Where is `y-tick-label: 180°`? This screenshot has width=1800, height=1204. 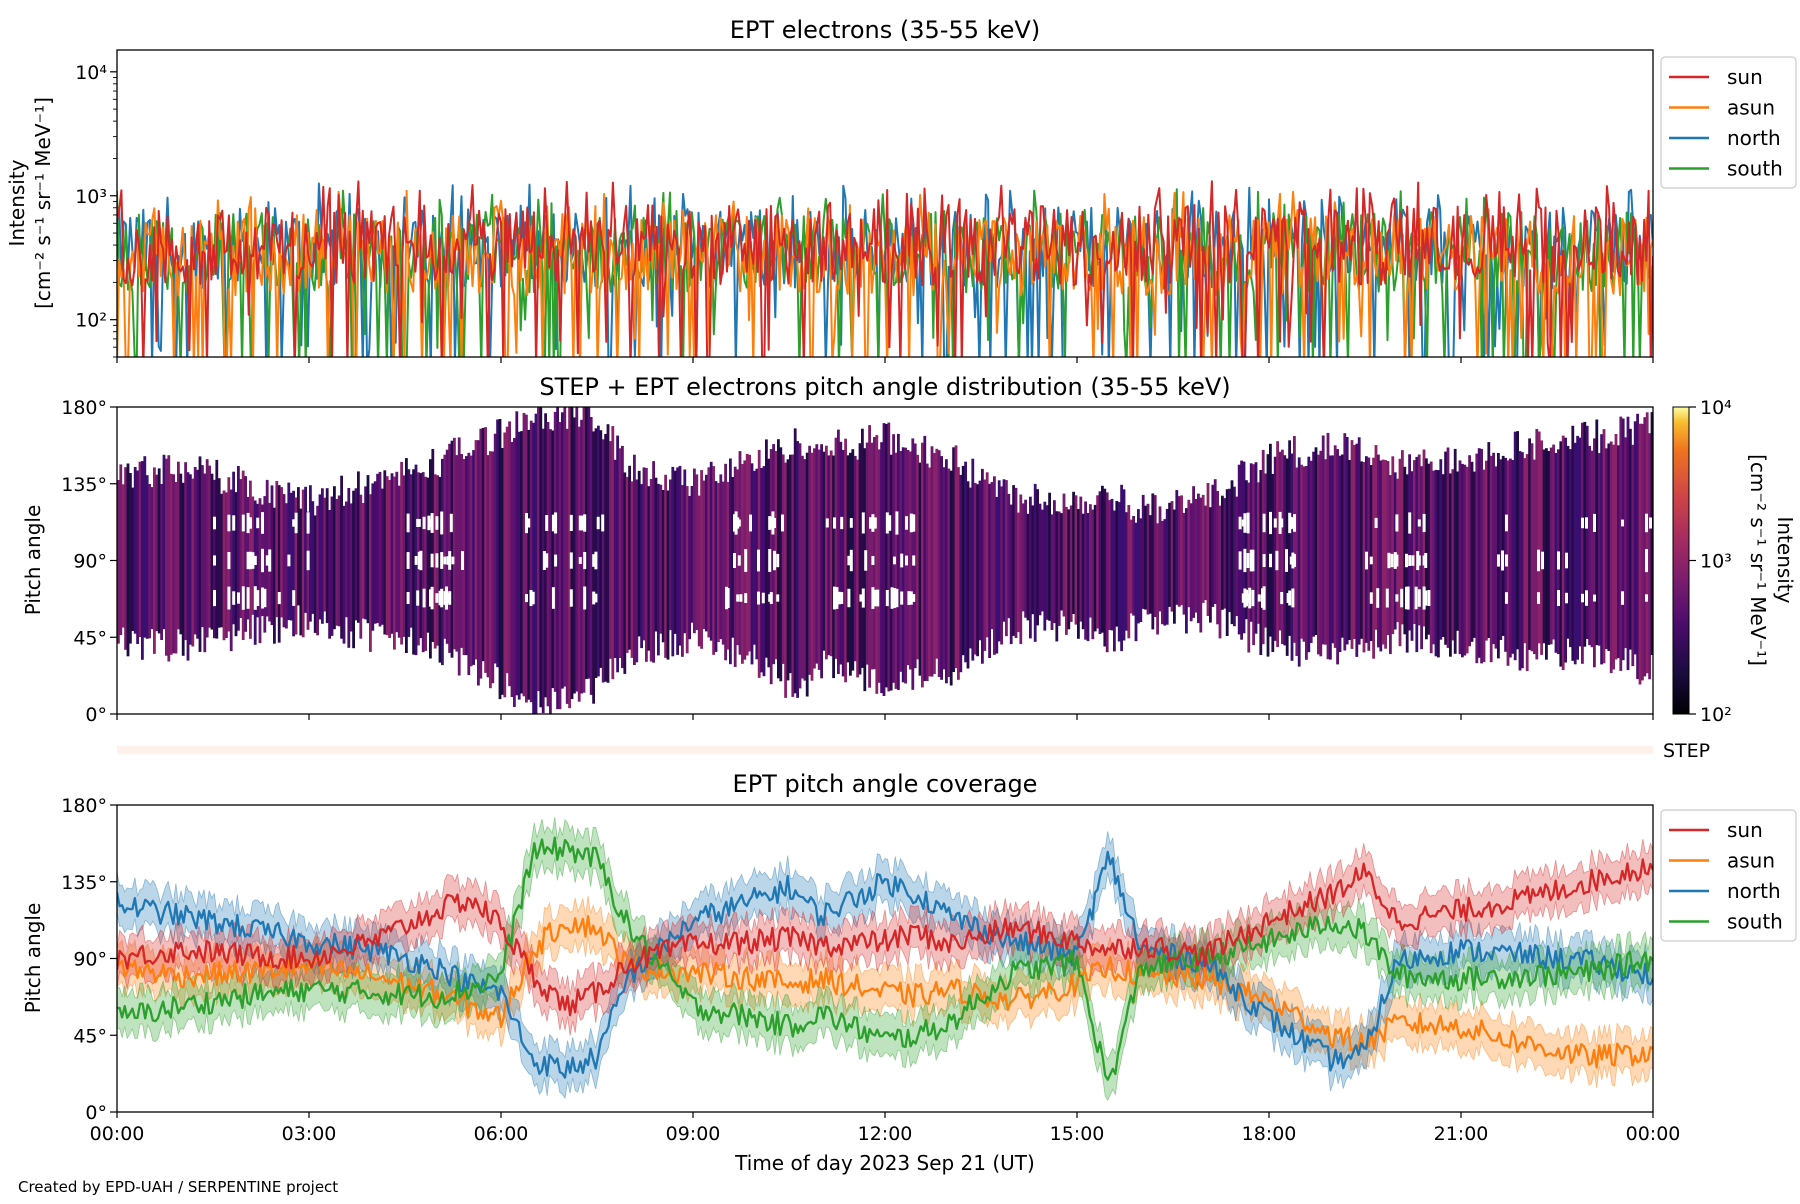
y-tick-label: 180° is located at coordinates (84, 408).